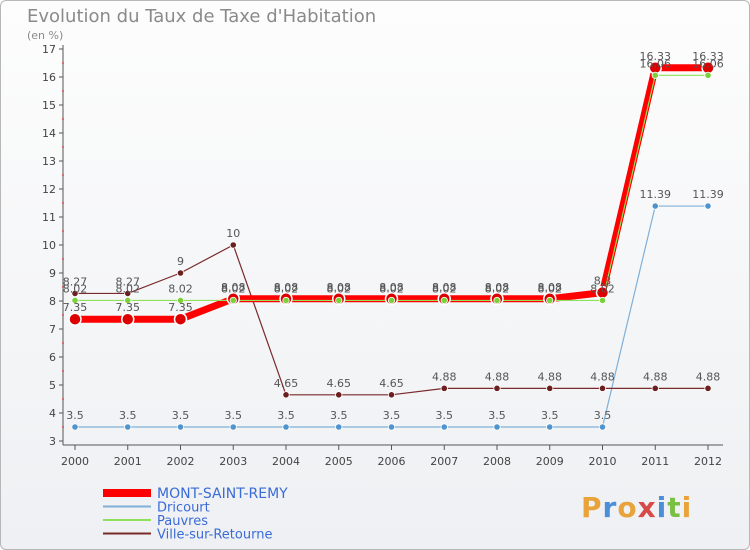 The width and height of the screenshot is (750, 550). What do you see at coordinates (708, 461) in the screenshot?
I see `x-tick-label: 2012` at bounding box center [708, 461].